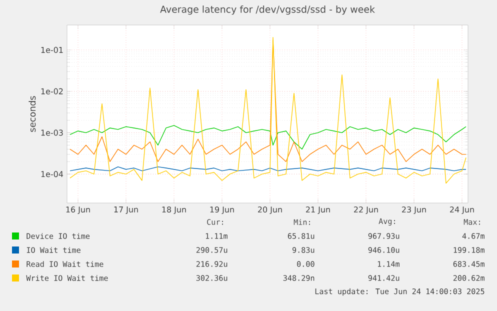 The width and height of the screenshot is (497, 311). Describe the element at coordinates (267, 10) in the screenshot. I see `chart-title: Average latency for /dev/vgssd/ssd - by week` at that location.